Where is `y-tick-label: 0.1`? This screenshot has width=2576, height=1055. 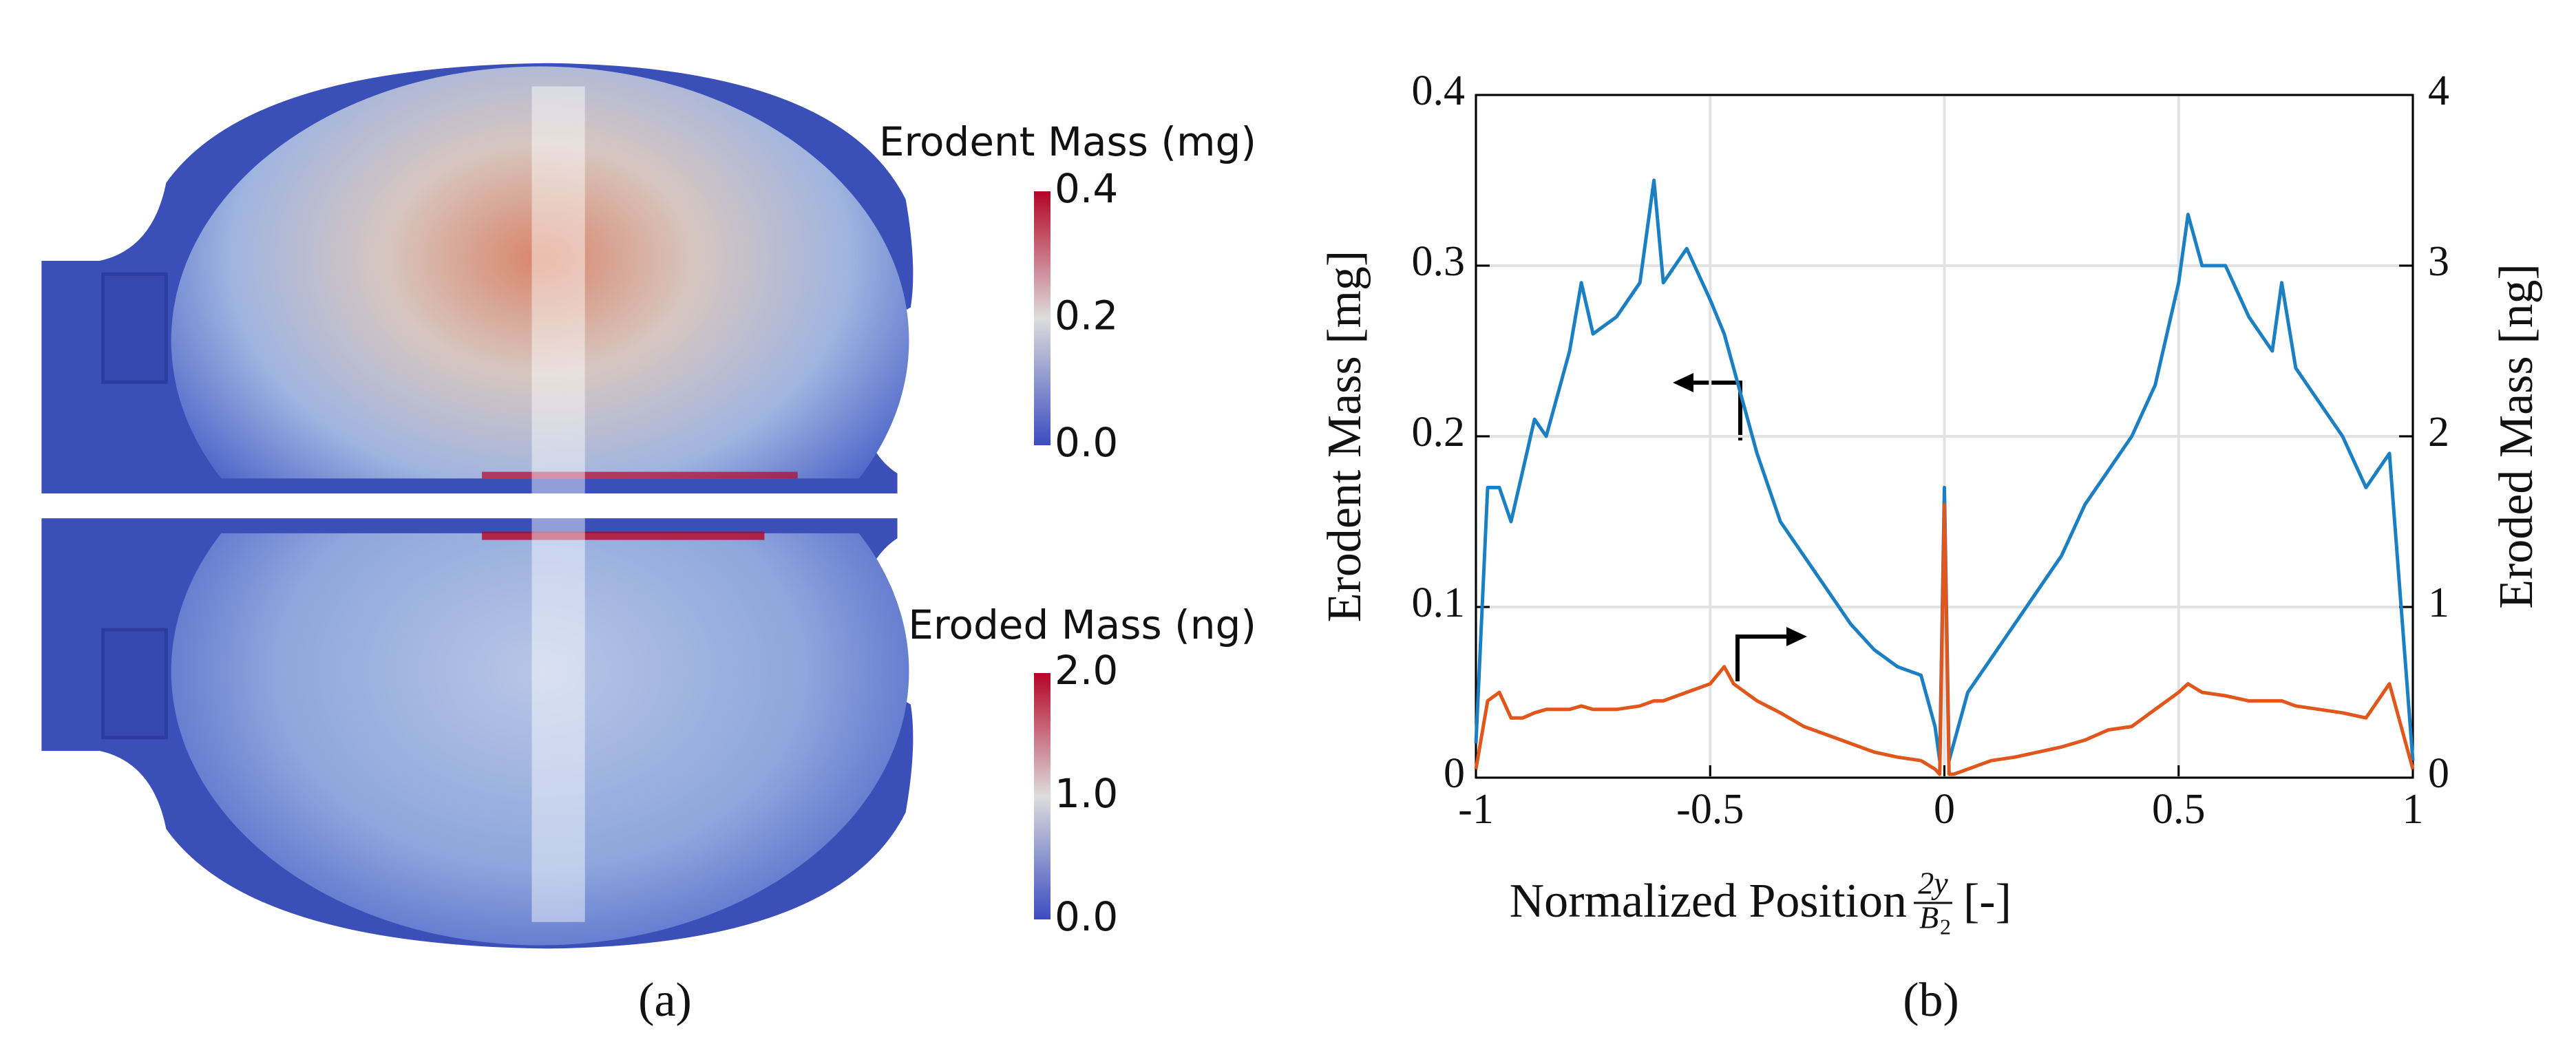
y-tick-label: 0.1 is located at coordinates (1439, 602).